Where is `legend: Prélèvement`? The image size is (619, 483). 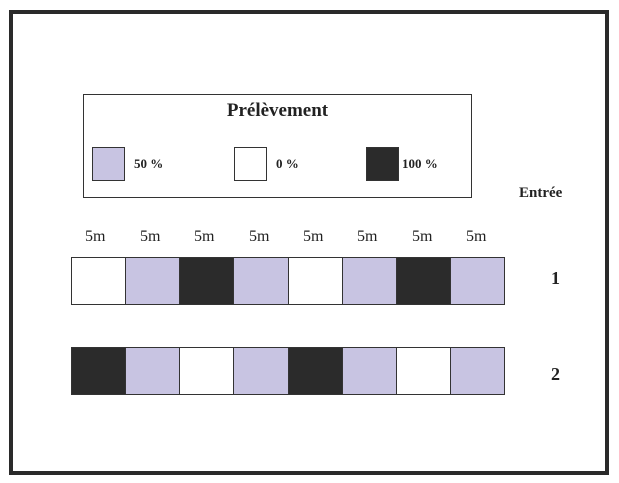 legend: Prélèvement is located at coordinates (277, 146).